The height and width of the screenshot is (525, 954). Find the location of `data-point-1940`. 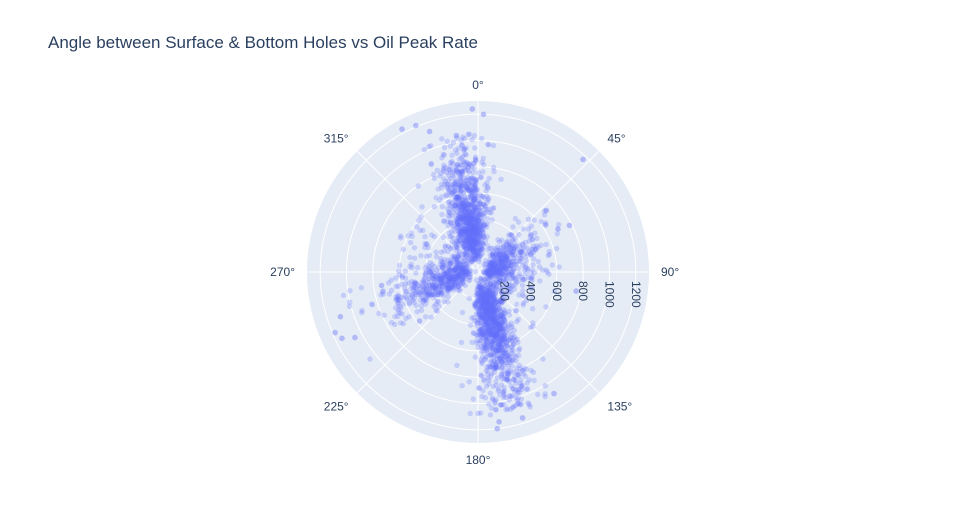

data-point-1940 is located at coordinates (494, 270).